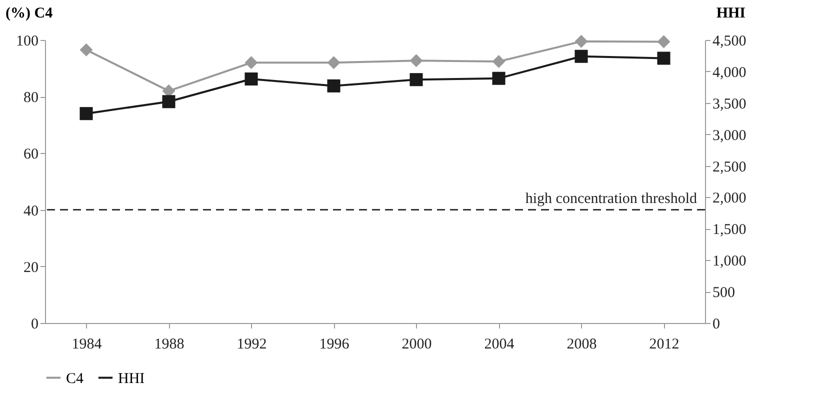 This screenshot has width=824, height=405. I want to click on y2-tick-label: 0, so click(716, 324).